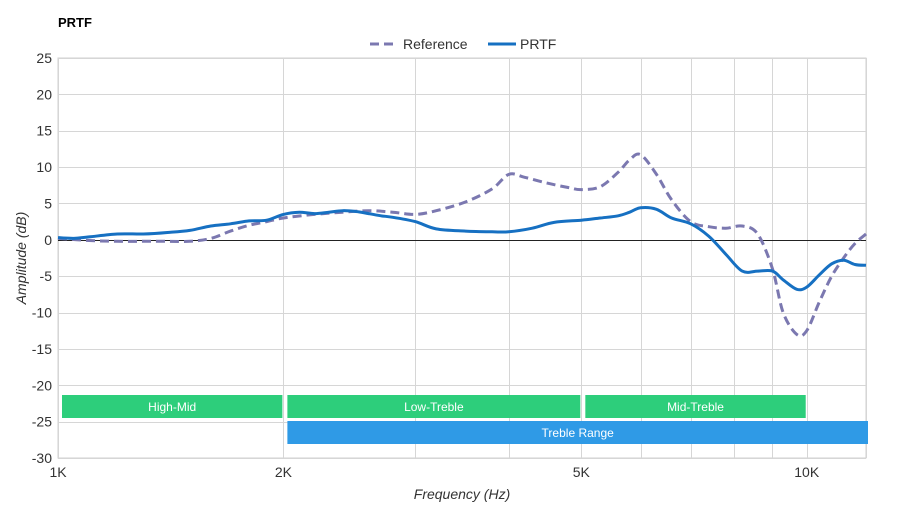  I want to click on y-tick-labels: 25 20 15 10 5 0 -5 -10 -15 -20 -25 -30, so click(42, 258).